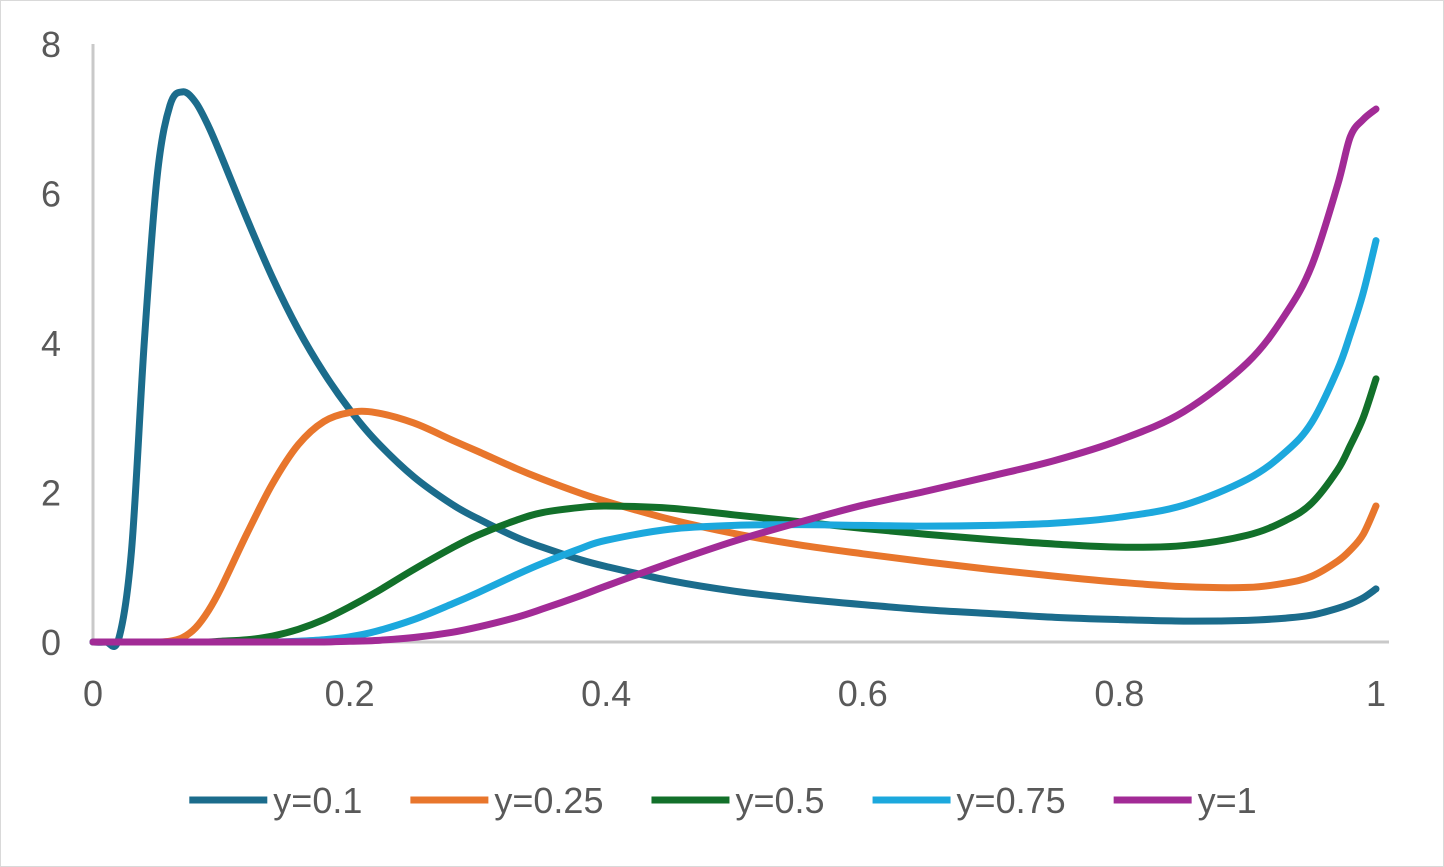 The width and height of the screenshot is (1444, 867). Describe the element at coordinates (863, 693) in the screenshot. I see `x-tick-label: 0.6` at that location.